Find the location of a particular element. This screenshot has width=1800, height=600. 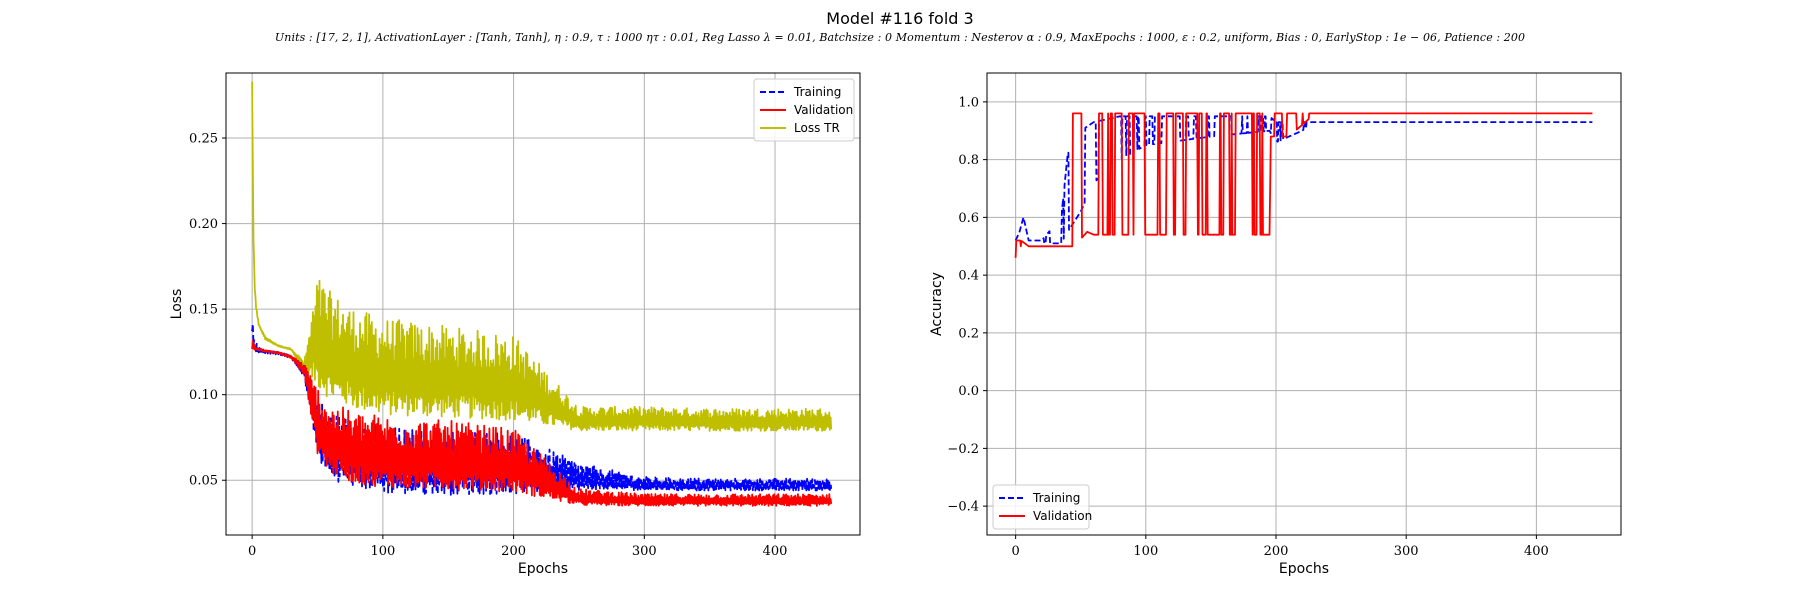

y-axis-label: Loss is located at coordinates (177, 304).